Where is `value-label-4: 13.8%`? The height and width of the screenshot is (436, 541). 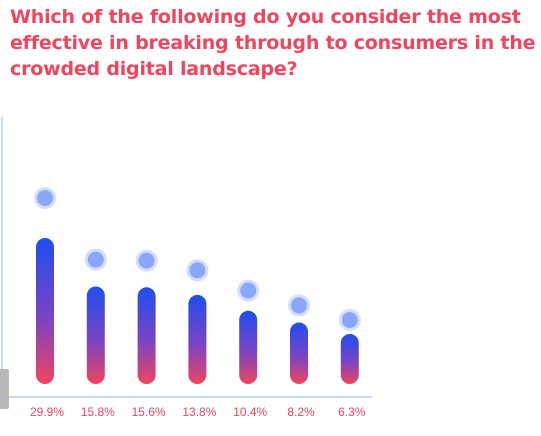
value-label-4: 13.8% is located at coordinates (199, 412).